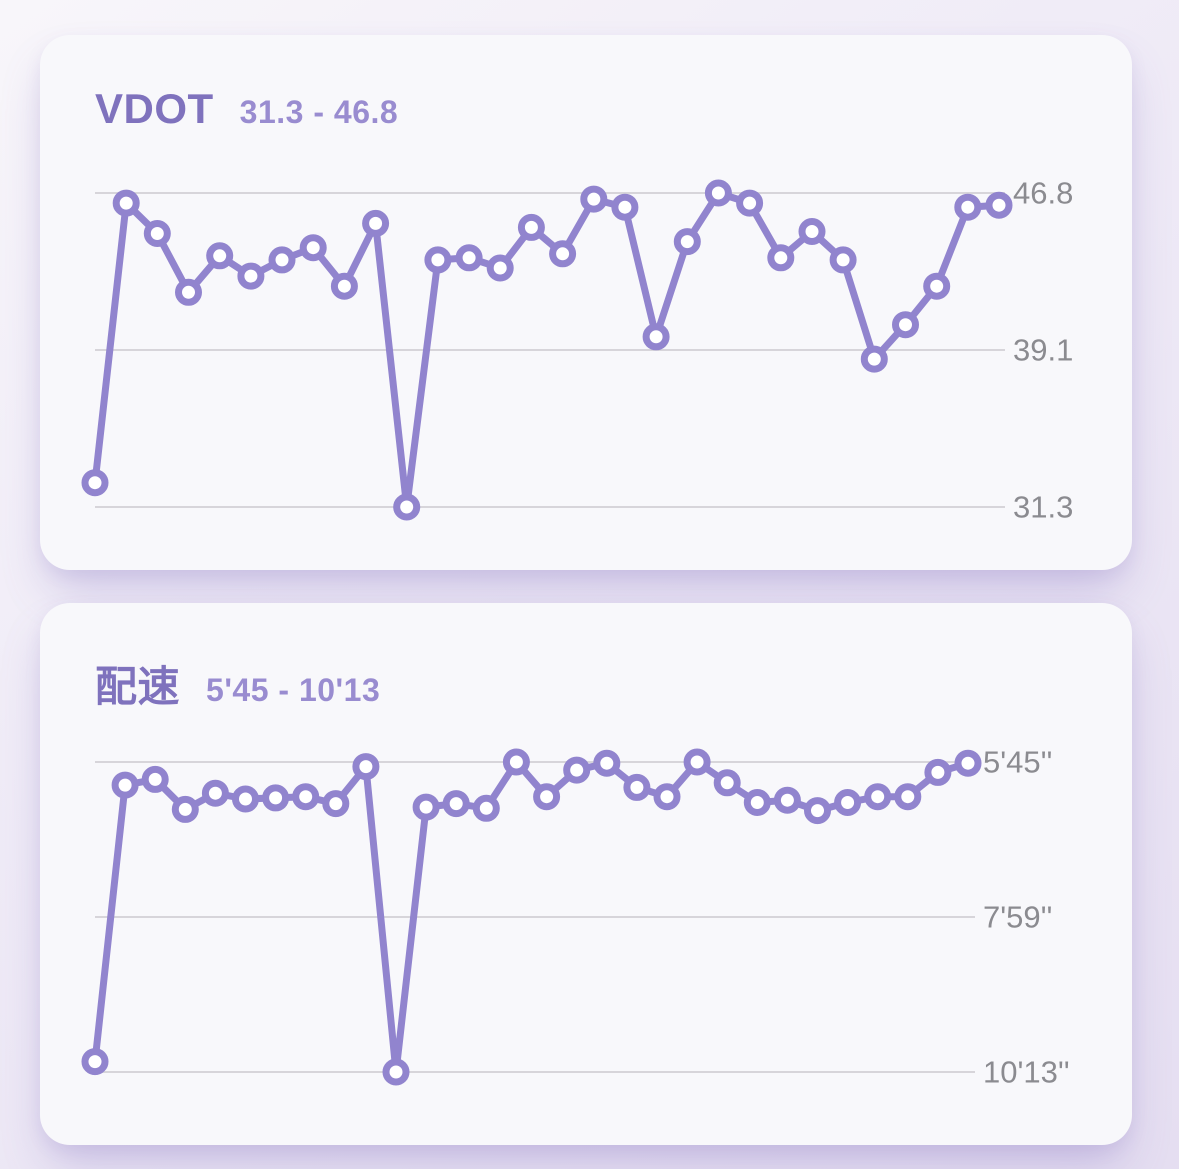 This screenshot has width=1179, height=1169. What do you see at coordinates (154, 108) in the screenshot?
I see `vdot-chart-title: VDOT` at bounding box center [154, 108].